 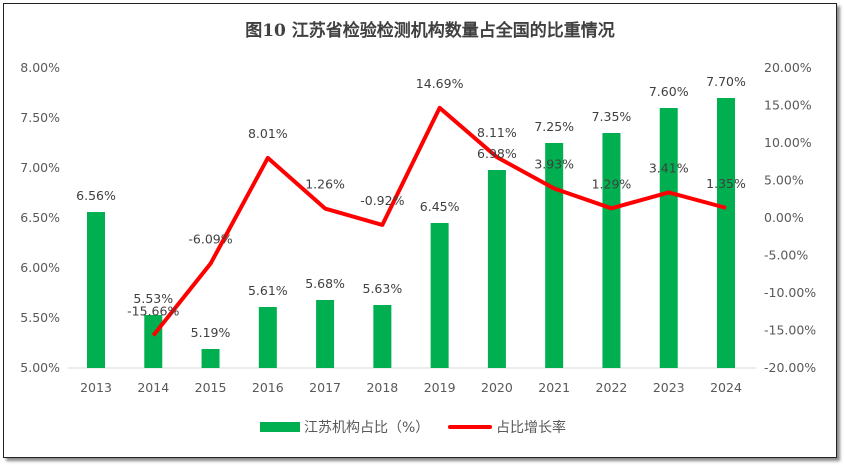 I want to click on bar-label: 5.53%, so click(x=153, y=298).